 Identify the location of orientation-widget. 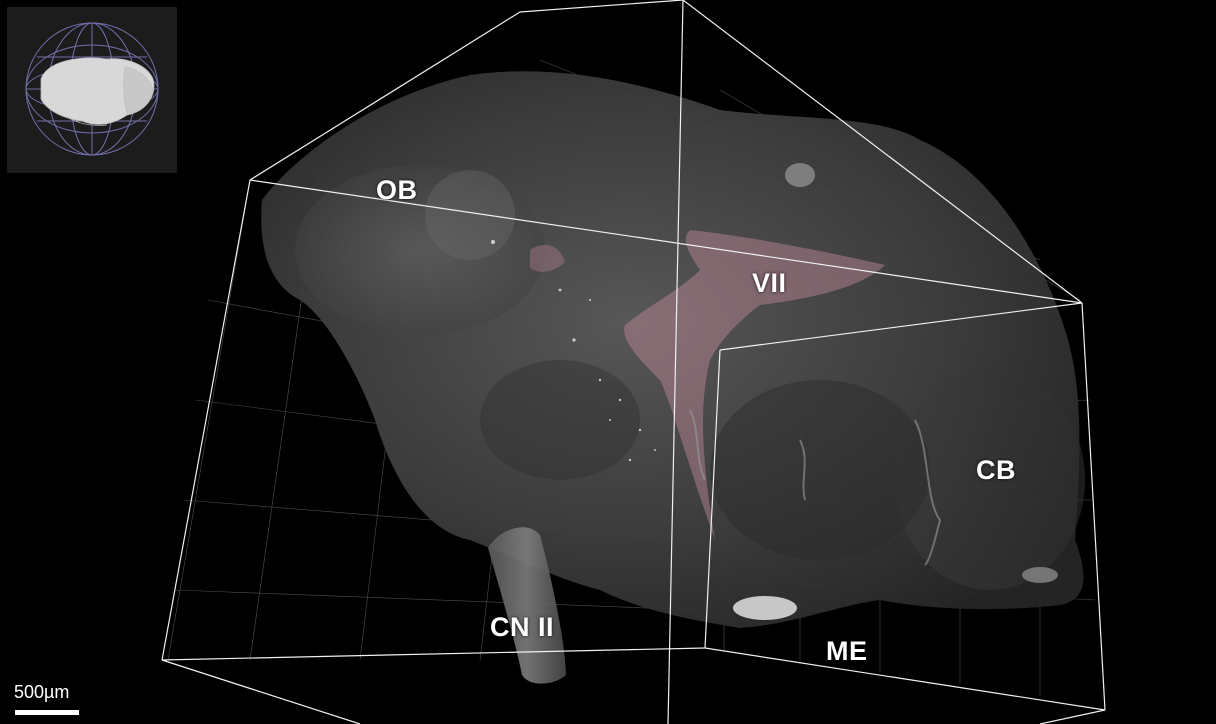
(92, 90).